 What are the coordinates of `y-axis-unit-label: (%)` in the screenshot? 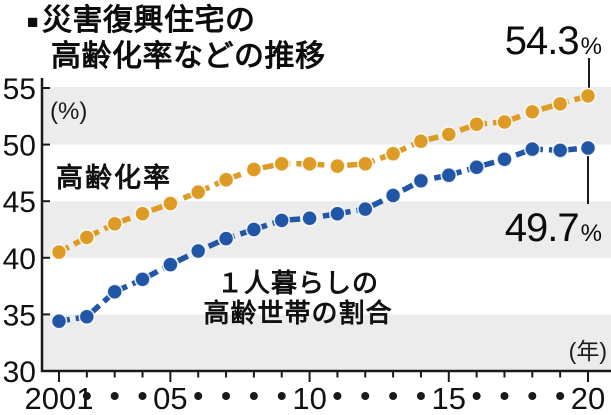 It's located at (69, 111).